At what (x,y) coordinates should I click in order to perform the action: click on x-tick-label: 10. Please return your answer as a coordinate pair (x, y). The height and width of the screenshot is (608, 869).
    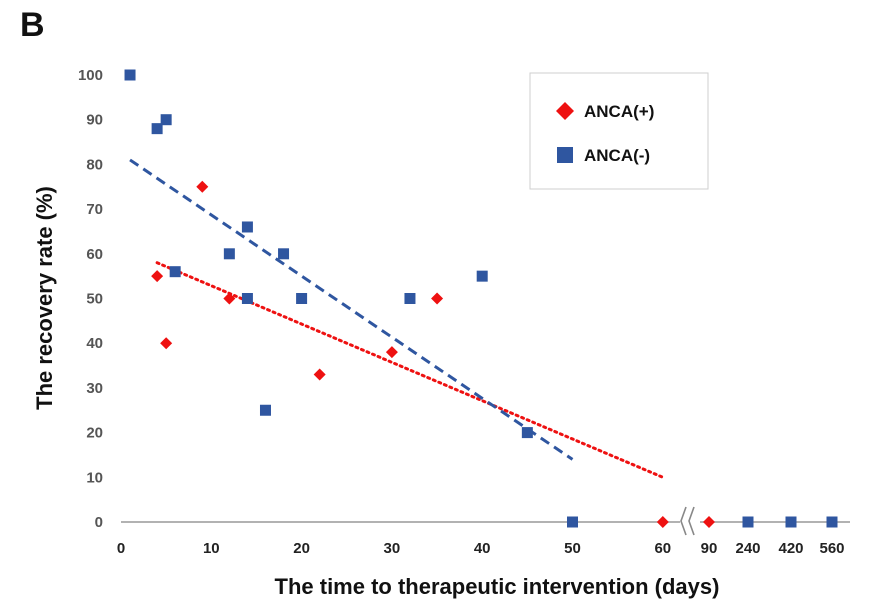
    Looking at the image, I should click on (211, 548).